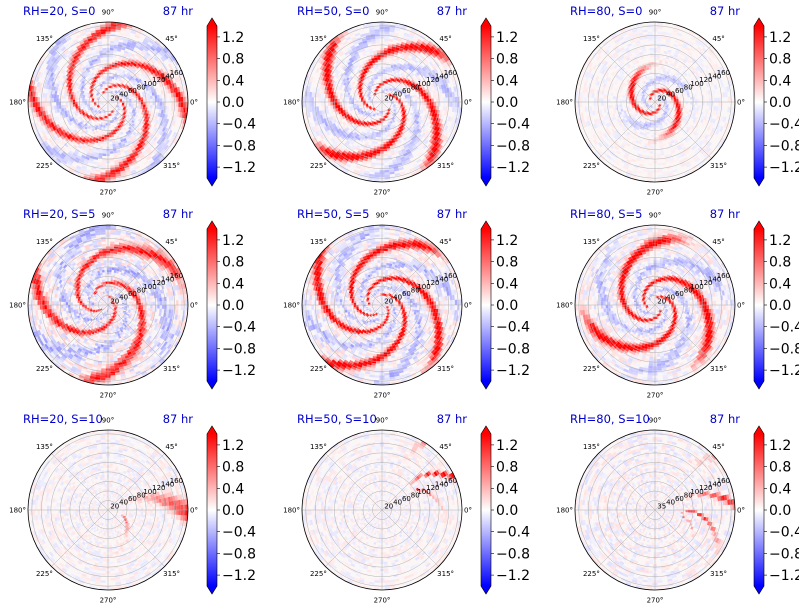  I want to click on radial-tick-label: 80, so click(415, 87).